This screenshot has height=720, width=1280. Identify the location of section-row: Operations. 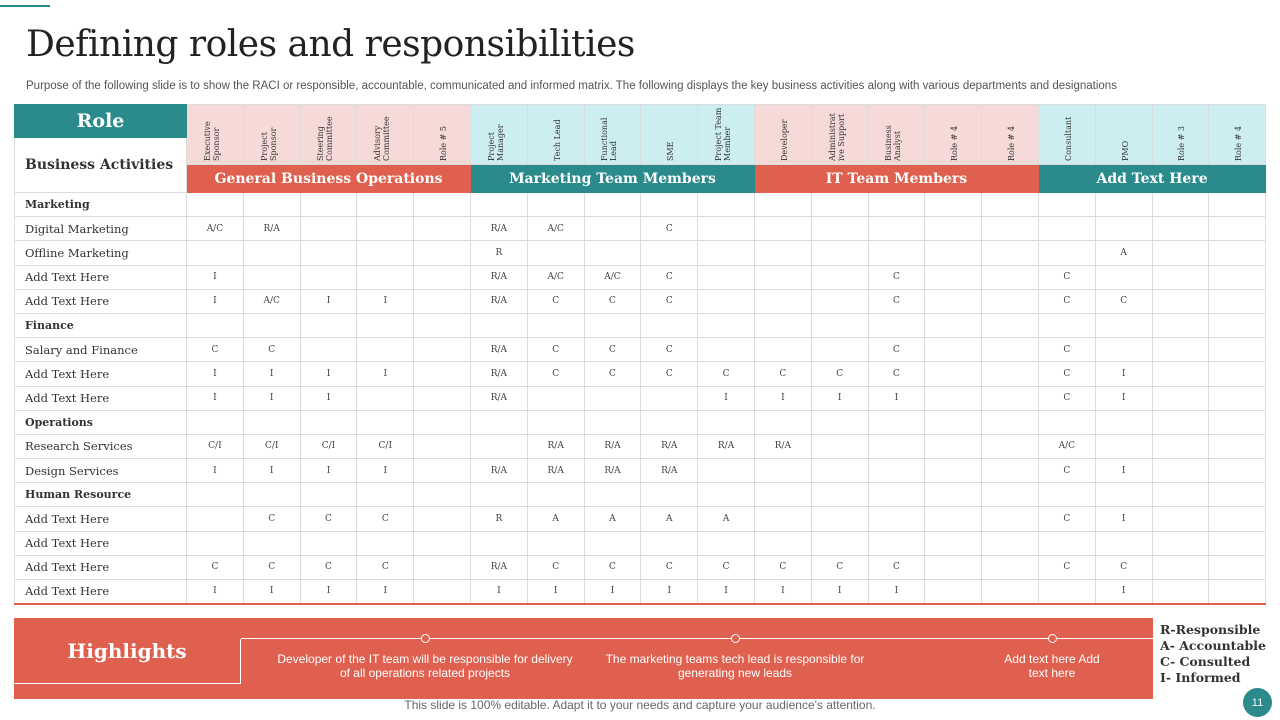
(640, 422).